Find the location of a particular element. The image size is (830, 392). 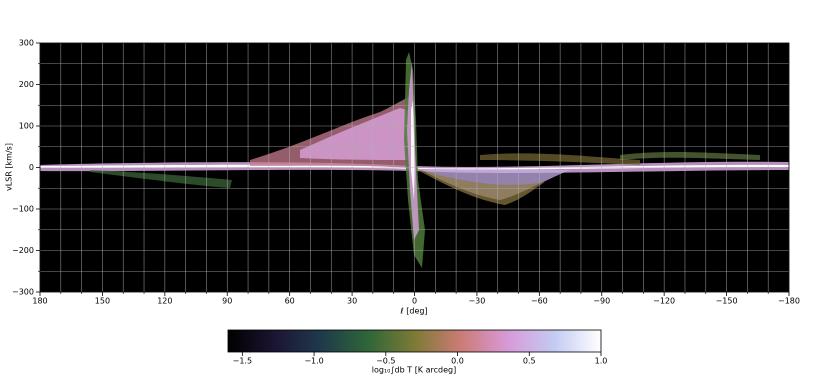

x-tick-label: −150 is located at coordinates (727, 301).